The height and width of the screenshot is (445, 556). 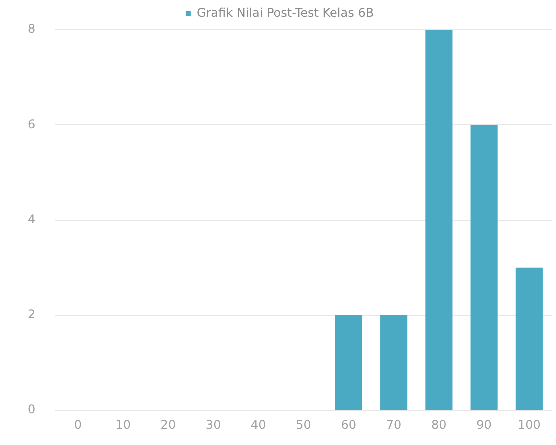 I want to click on x-tick-label: 60, so click(x=349, y=425).